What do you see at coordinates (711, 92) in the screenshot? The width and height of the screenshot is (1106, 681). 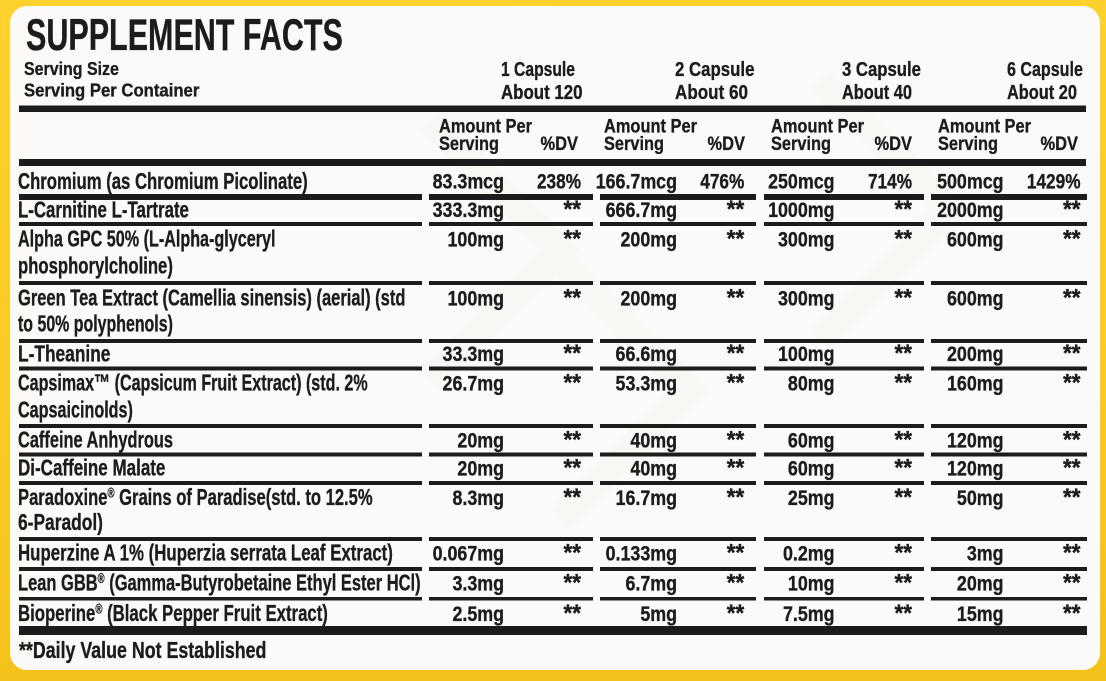 I see `svg-text: About 60` at bounding box center [711, 92].